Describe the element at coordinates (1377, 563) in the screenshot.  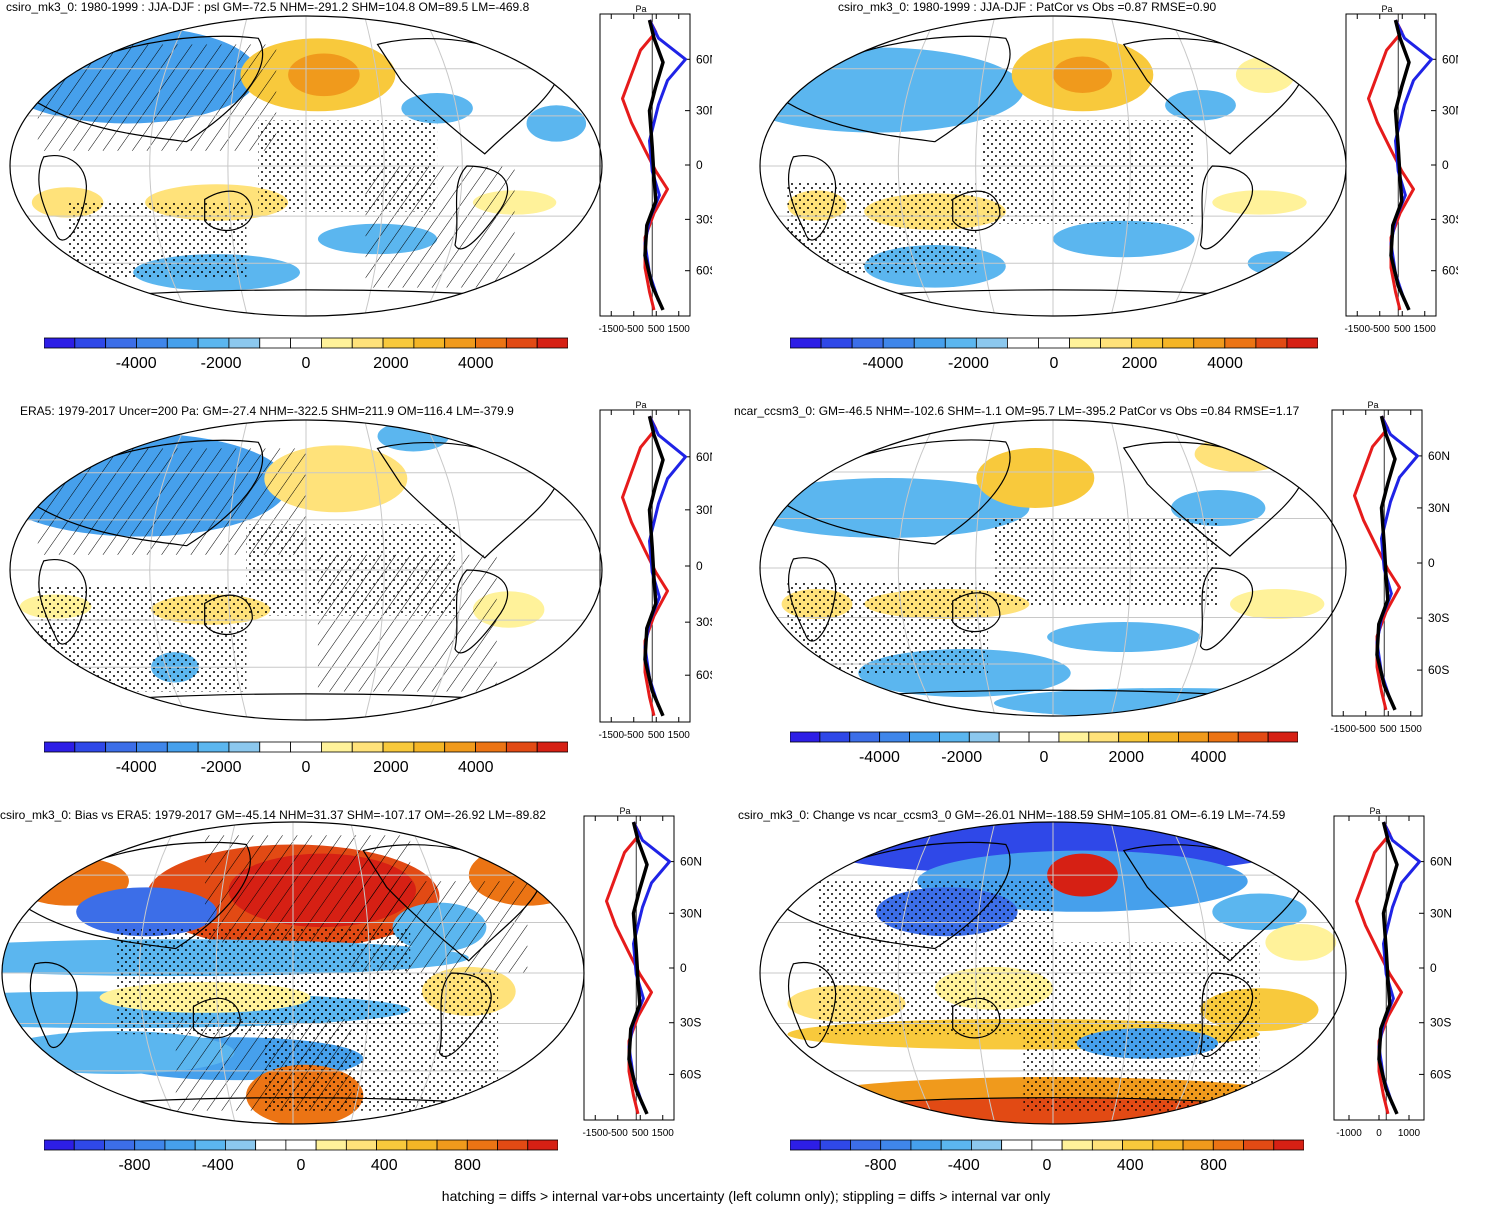
I see `profile-obs-curve` at that location.